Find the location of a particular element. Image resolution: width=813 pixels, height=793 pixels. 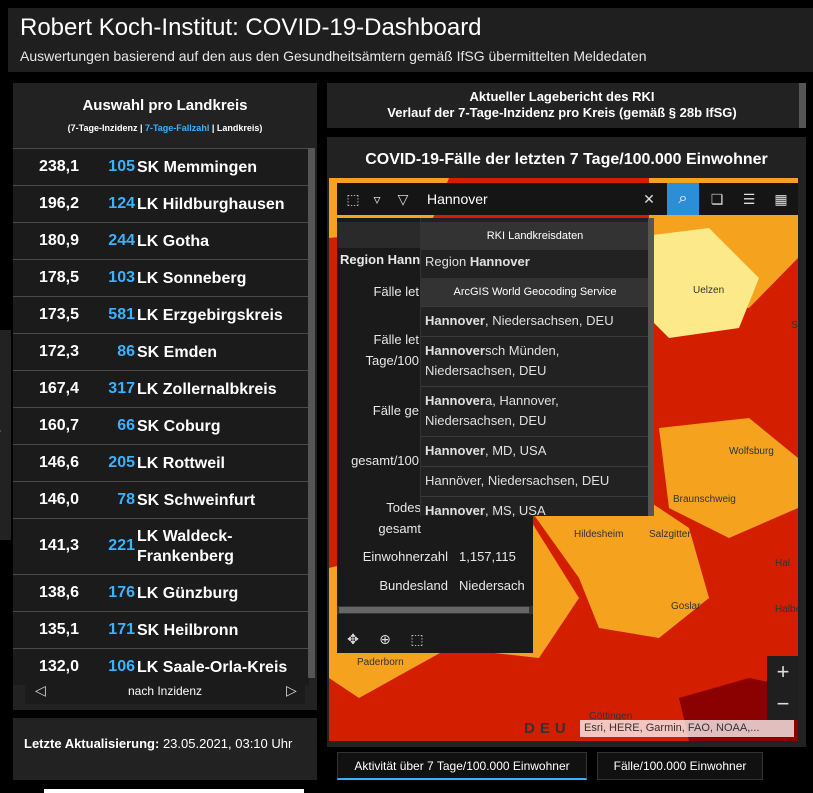

case-count: 103 is located at coordinates (121, 277).